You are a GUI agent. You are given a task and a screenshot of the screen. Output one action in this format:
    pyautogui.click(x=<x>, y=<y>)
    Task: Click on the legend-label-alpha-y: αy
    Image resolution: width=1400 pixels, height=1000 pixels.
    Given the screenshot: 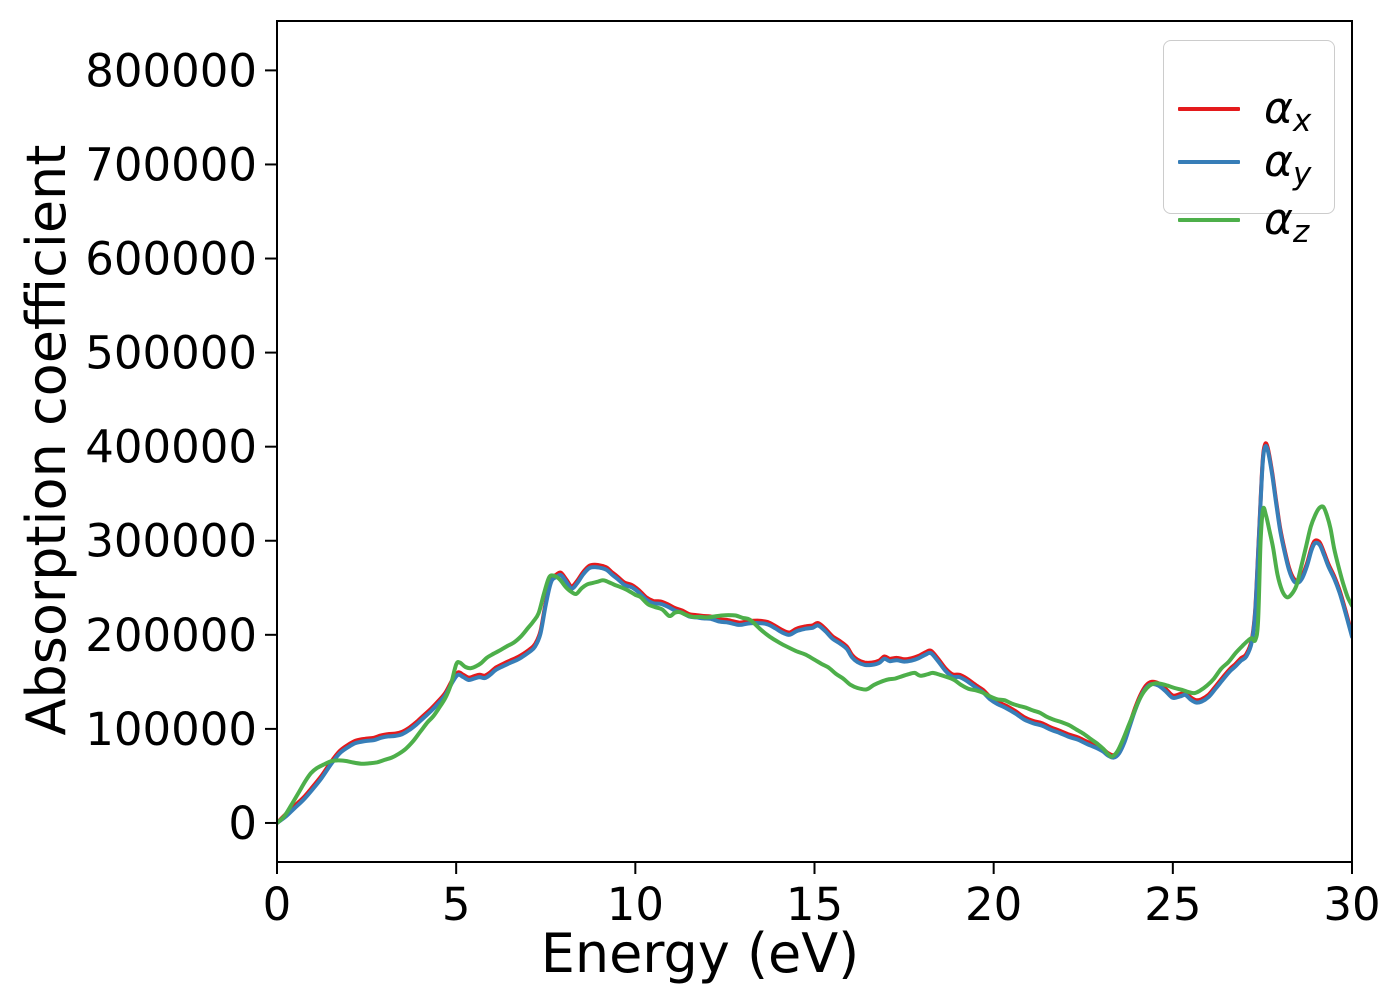 What is the action you would take?
    pyautogui.click(x=1288, y=164)
    